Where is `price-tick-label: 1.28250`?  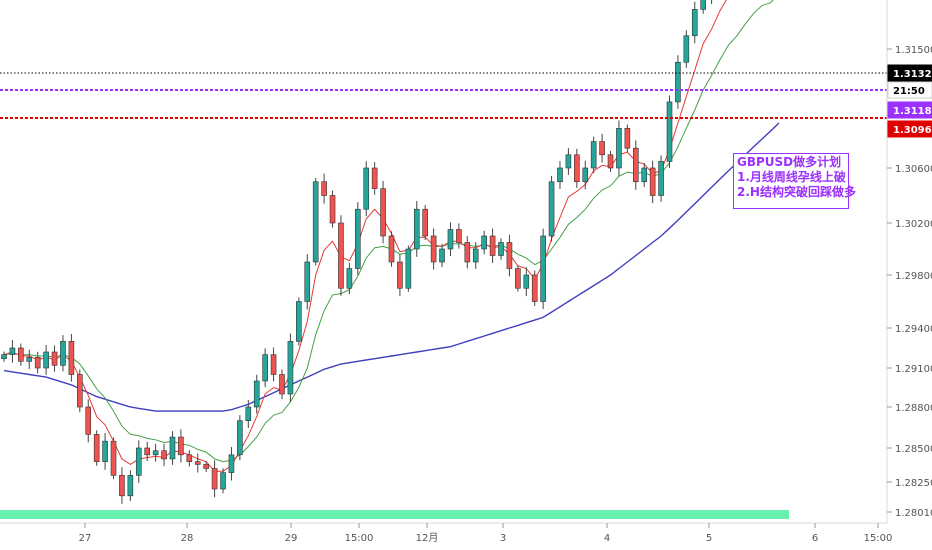 price-tick-label: 1.28250 is located at coordinates (913, 483).